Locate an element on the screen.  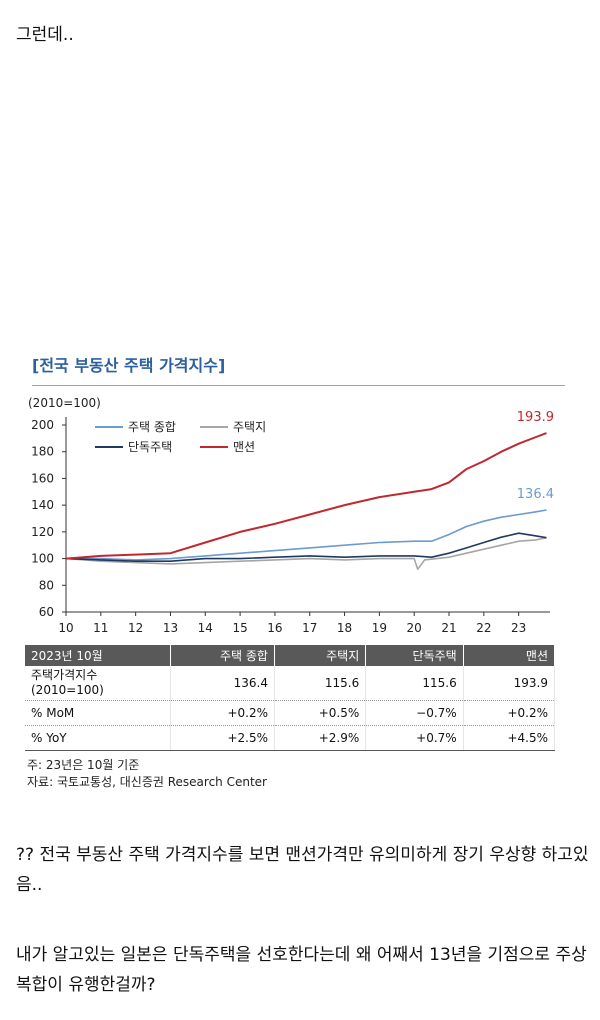
chart-end-labels: 136.4 193.9 is located at coordinates (535, 456).